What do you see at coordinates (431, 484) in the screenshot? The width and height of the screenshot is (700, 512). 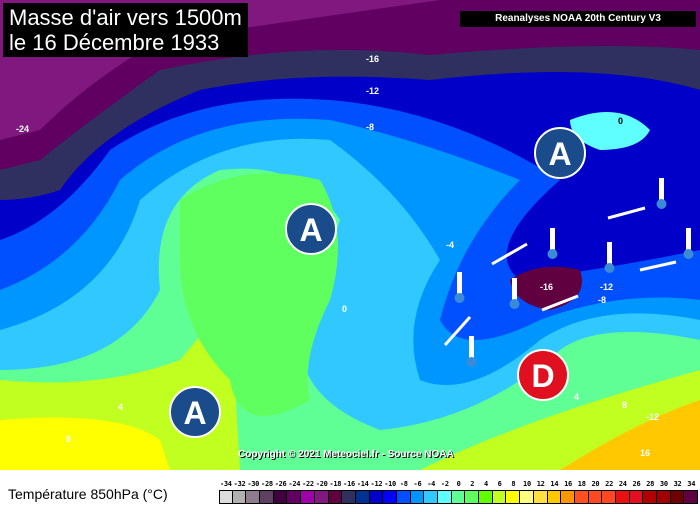 I see `legend-value: -4` at bounding box center [431, 484].